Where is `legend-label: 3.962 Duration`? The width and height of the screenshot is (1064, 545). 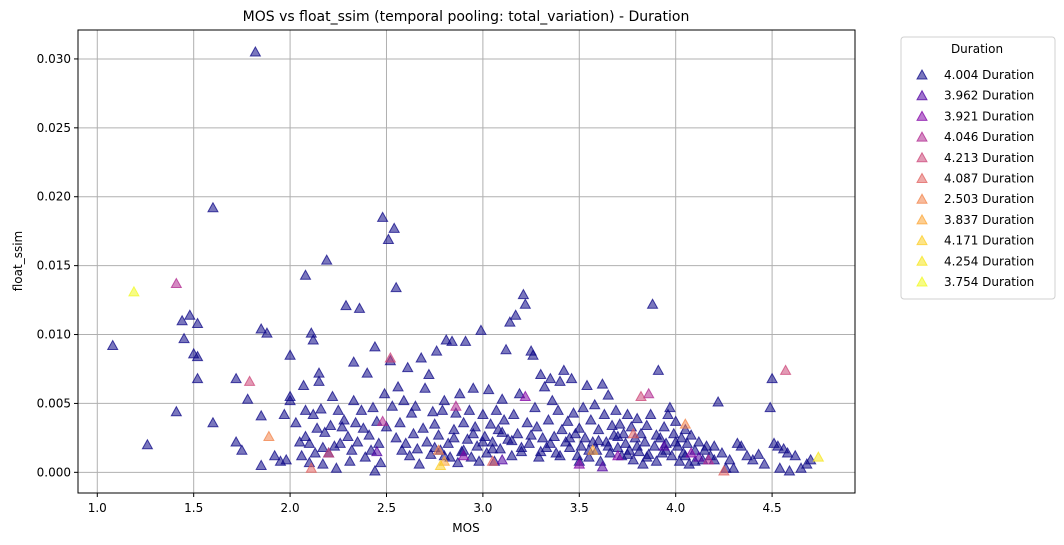
legend-label: 3.962 Duration is located at coordinates (989, 96).